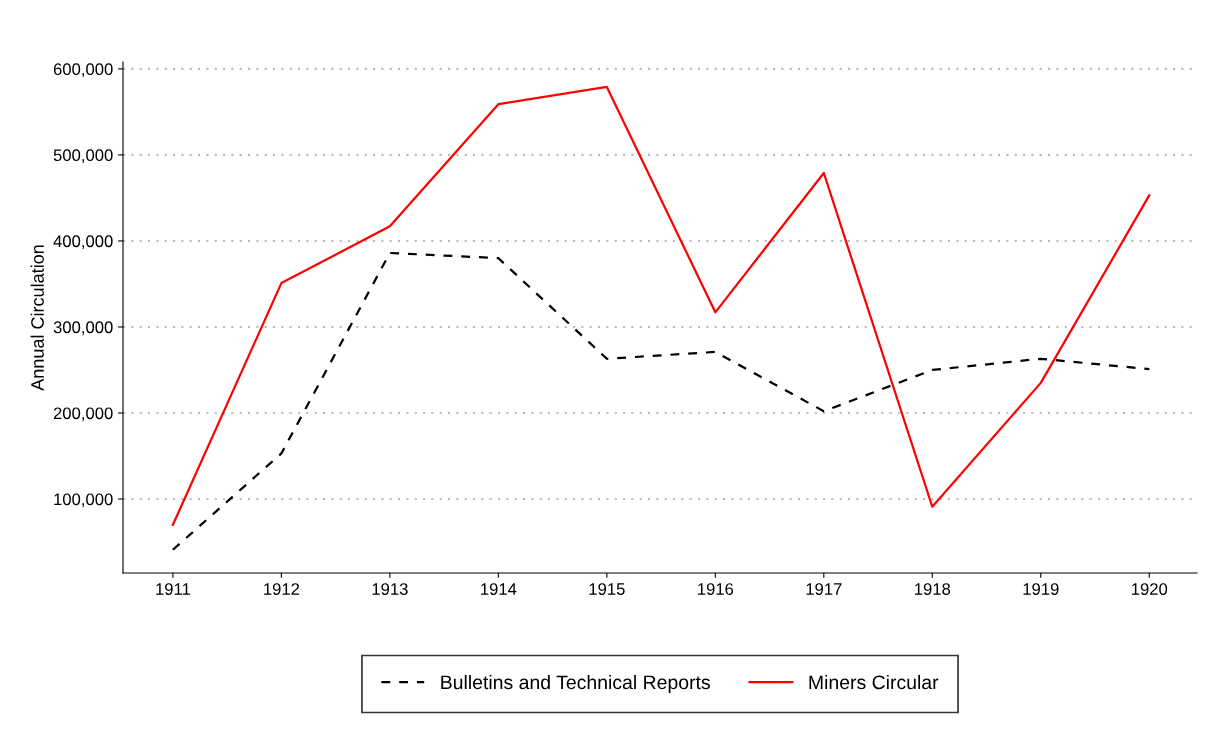 The width and height of the screenshot is (1205, 749). I want to click on x-tick-label: 1911, so click(173, 589).